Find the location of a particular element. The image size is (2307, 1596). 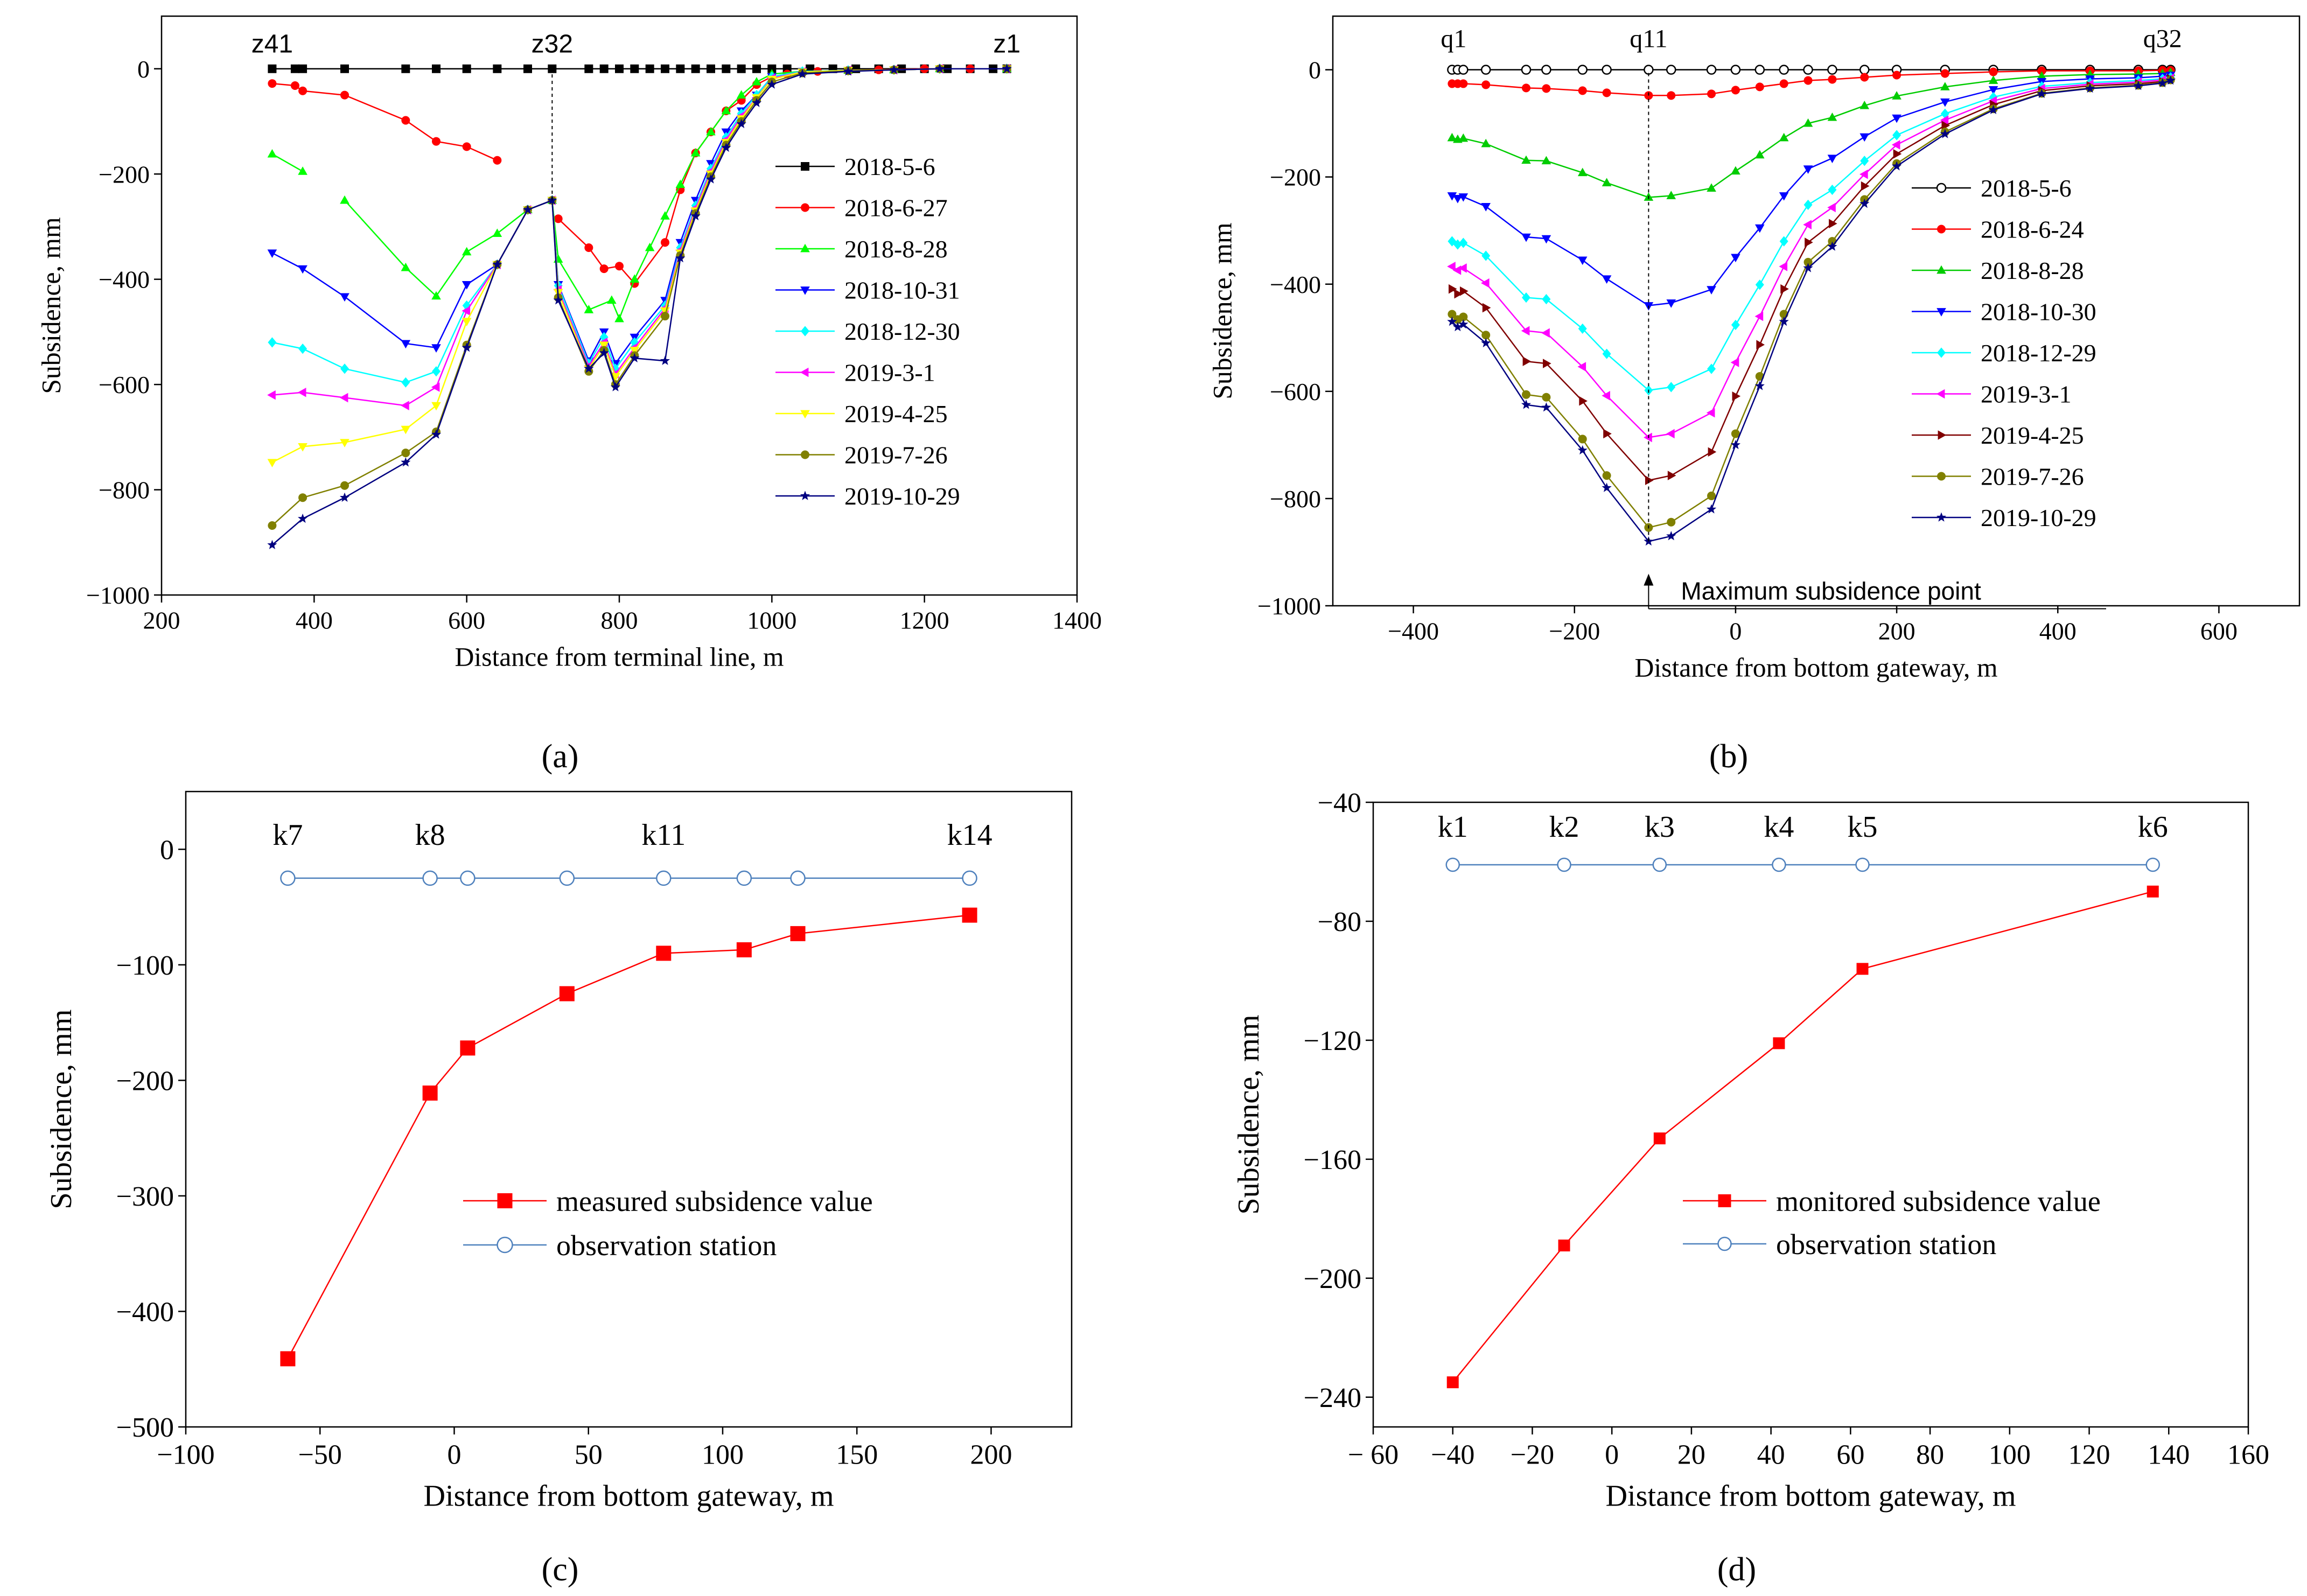

y-tick-label: −800 is located at coordinates (1295, 499).